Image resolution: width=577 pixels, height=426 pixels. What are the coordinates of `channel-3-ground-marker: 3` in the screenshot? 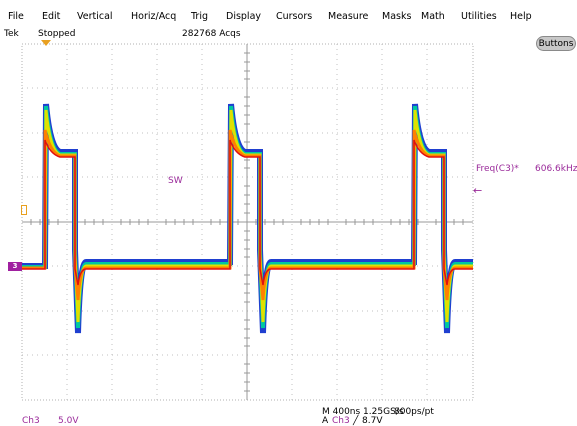 It's located at (15, 266).